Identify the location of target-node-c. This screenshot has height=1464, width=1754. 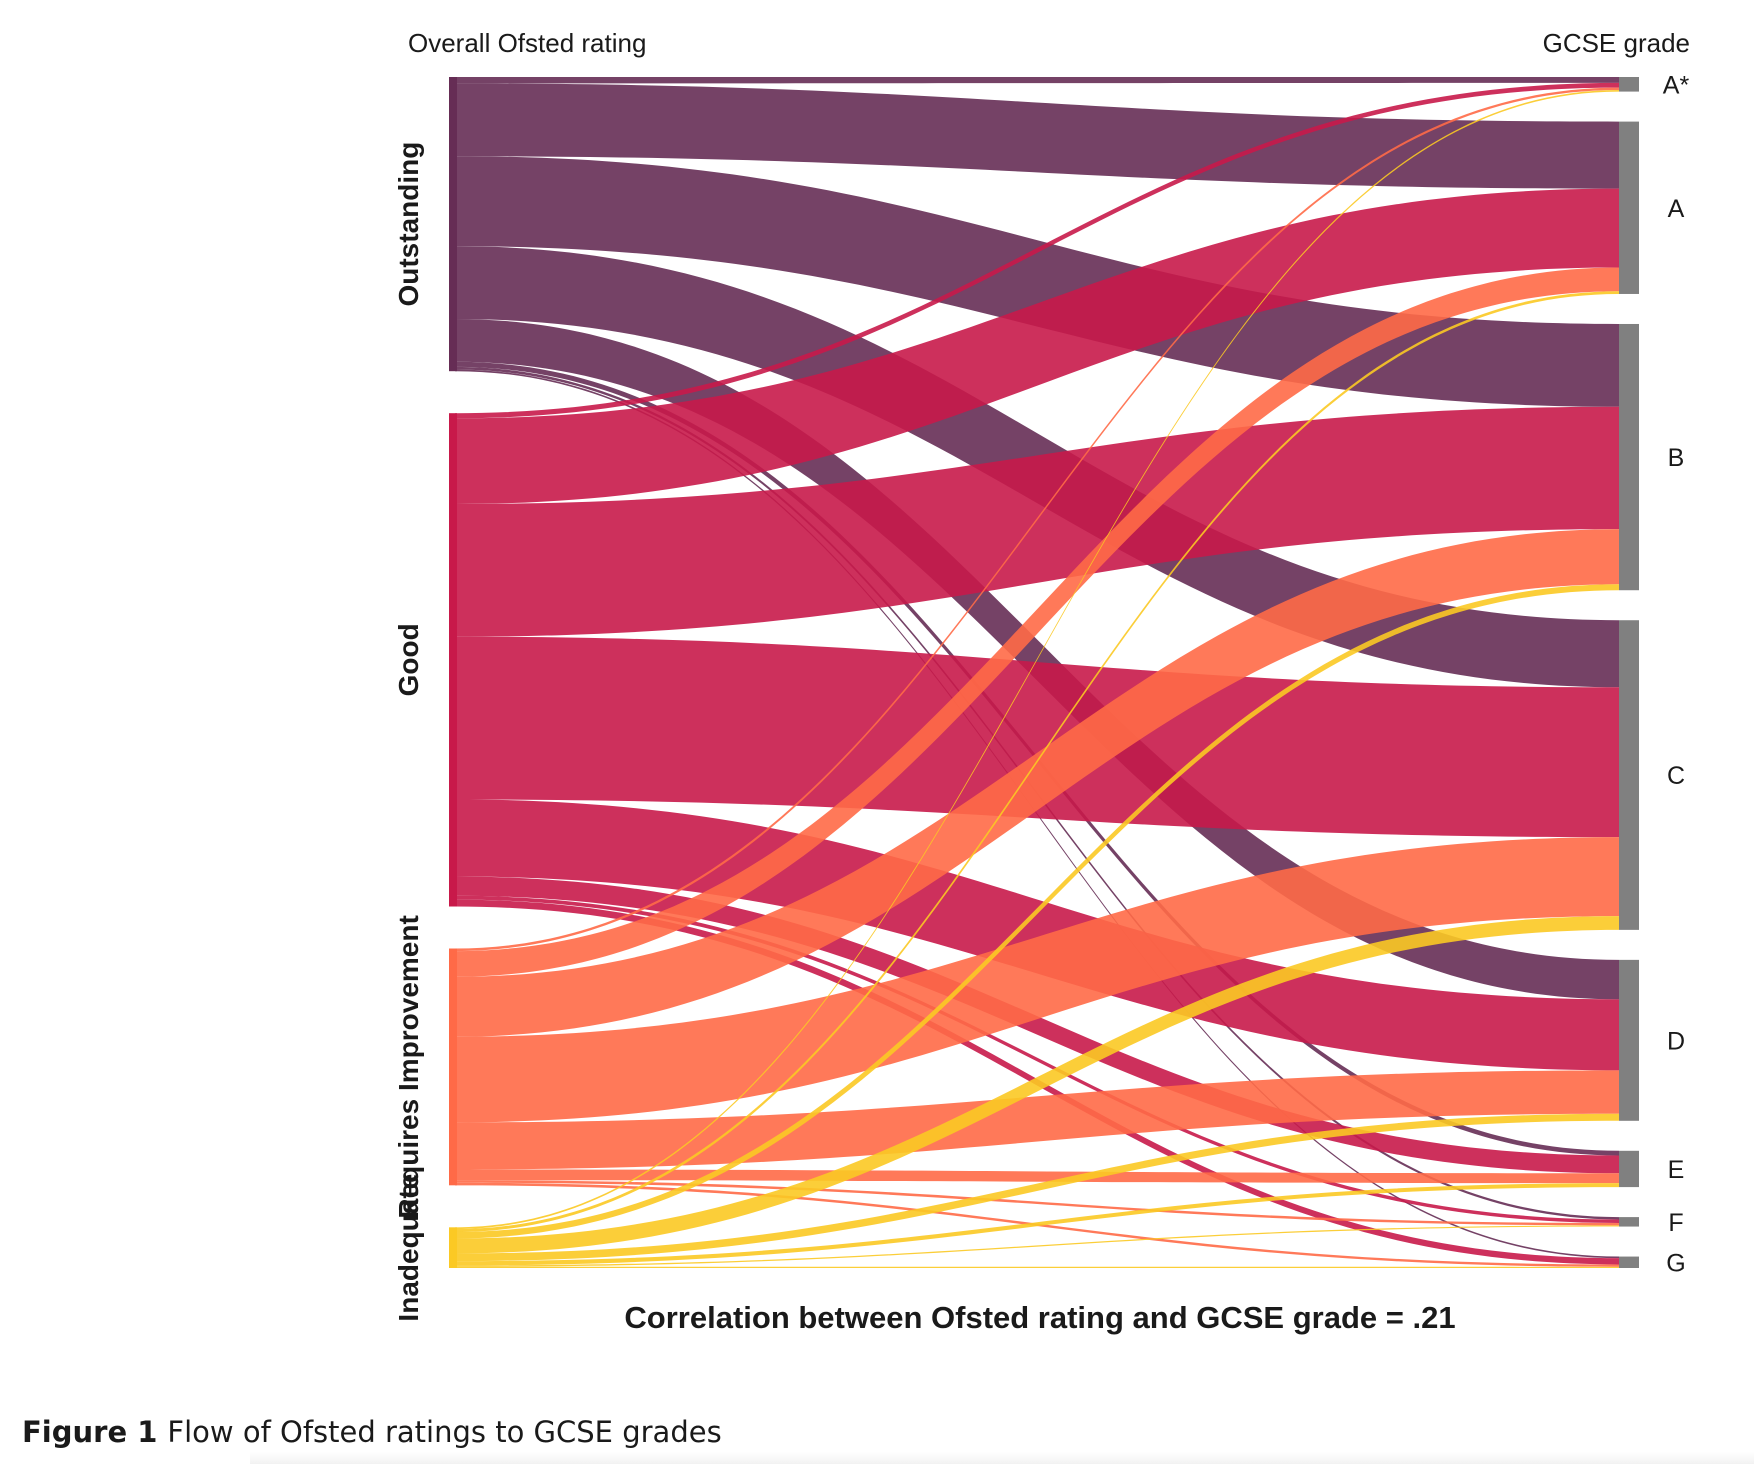
(1629, 775).